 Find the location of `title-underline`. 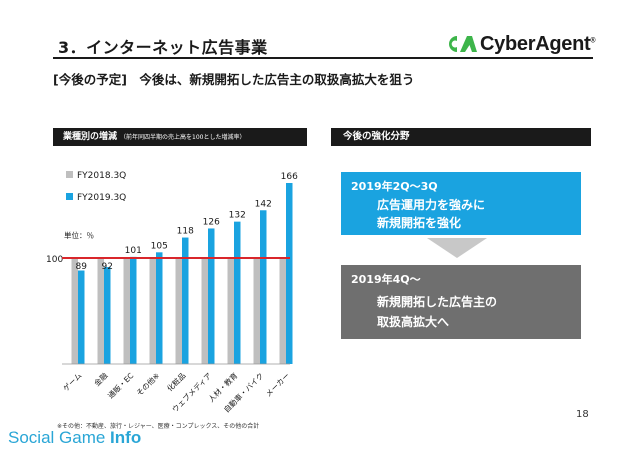

title-underline is located at coordinates (323, 58).